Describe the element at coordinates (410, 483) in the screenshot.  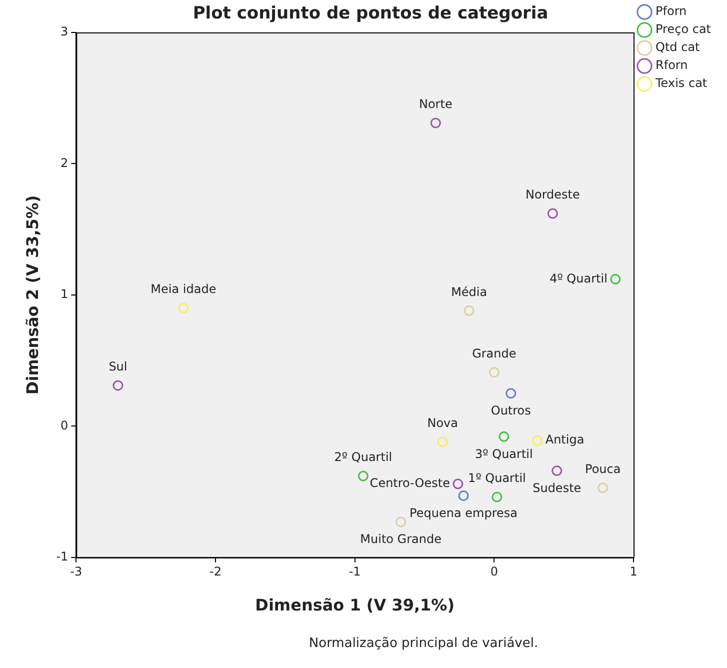
I see `annotation: Centro-Oeste` at that location.